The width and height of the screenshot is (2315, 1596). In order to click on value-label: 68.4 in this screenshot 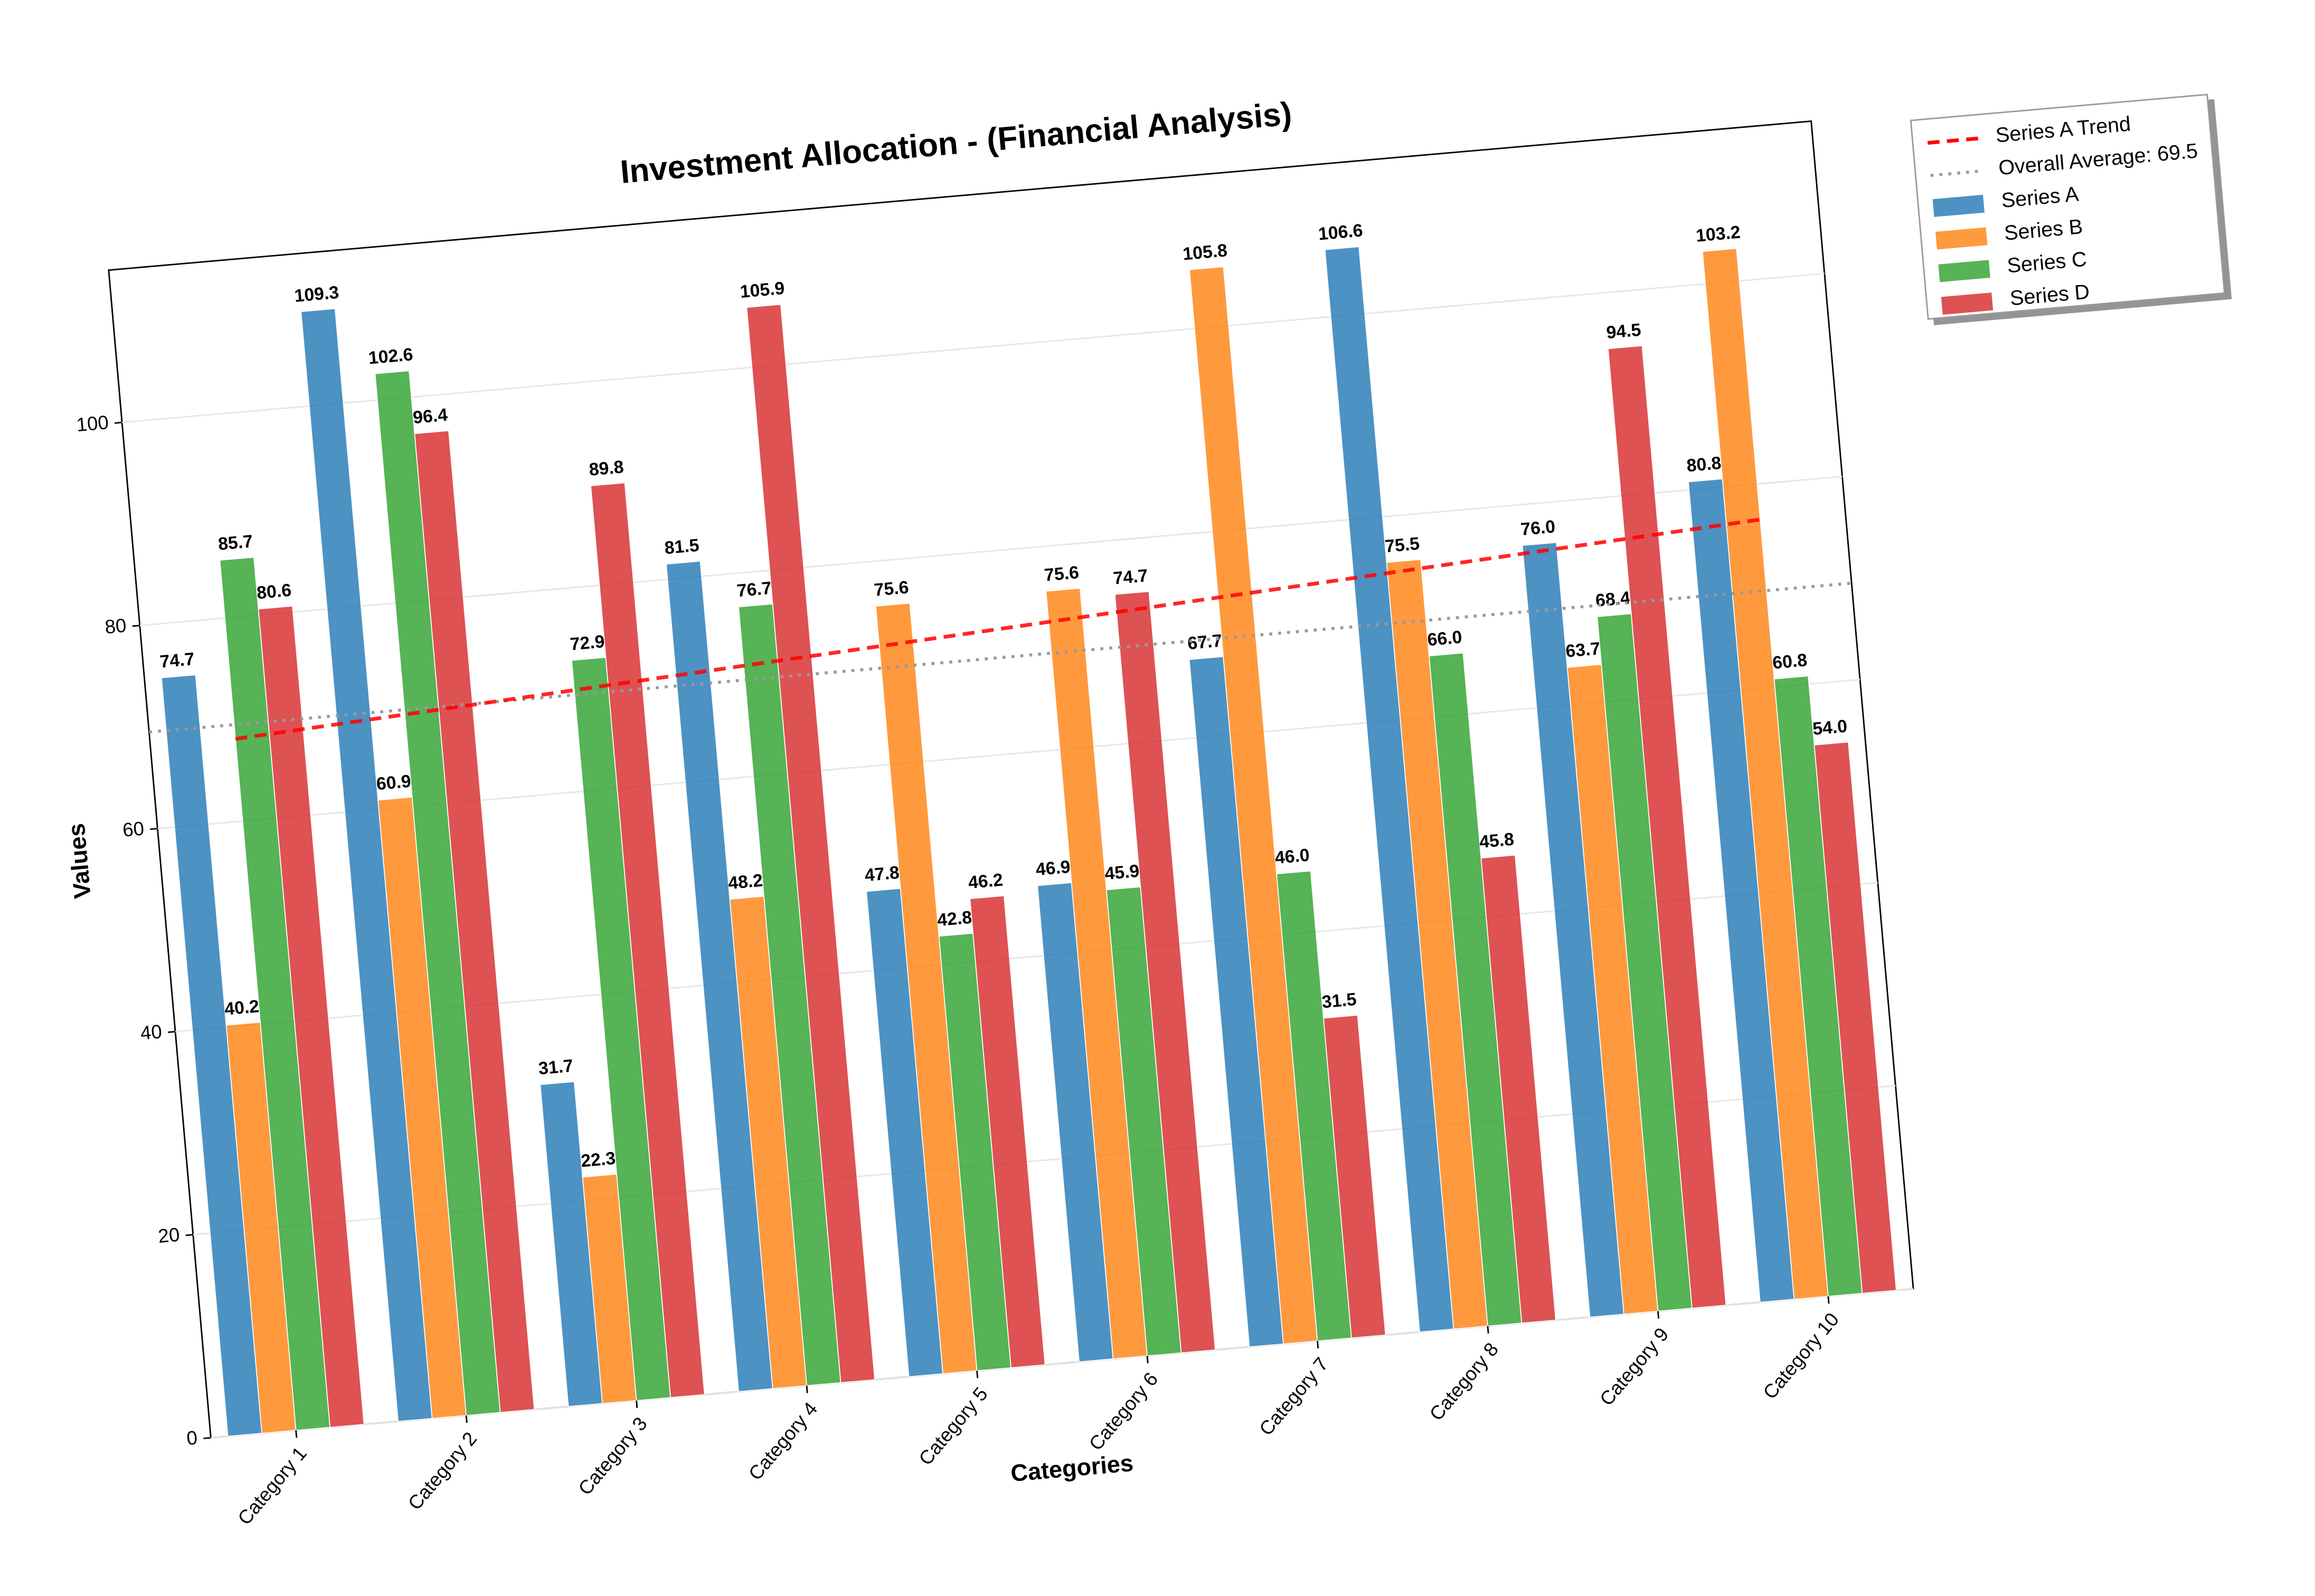, I will do `click(1613, 599)`.